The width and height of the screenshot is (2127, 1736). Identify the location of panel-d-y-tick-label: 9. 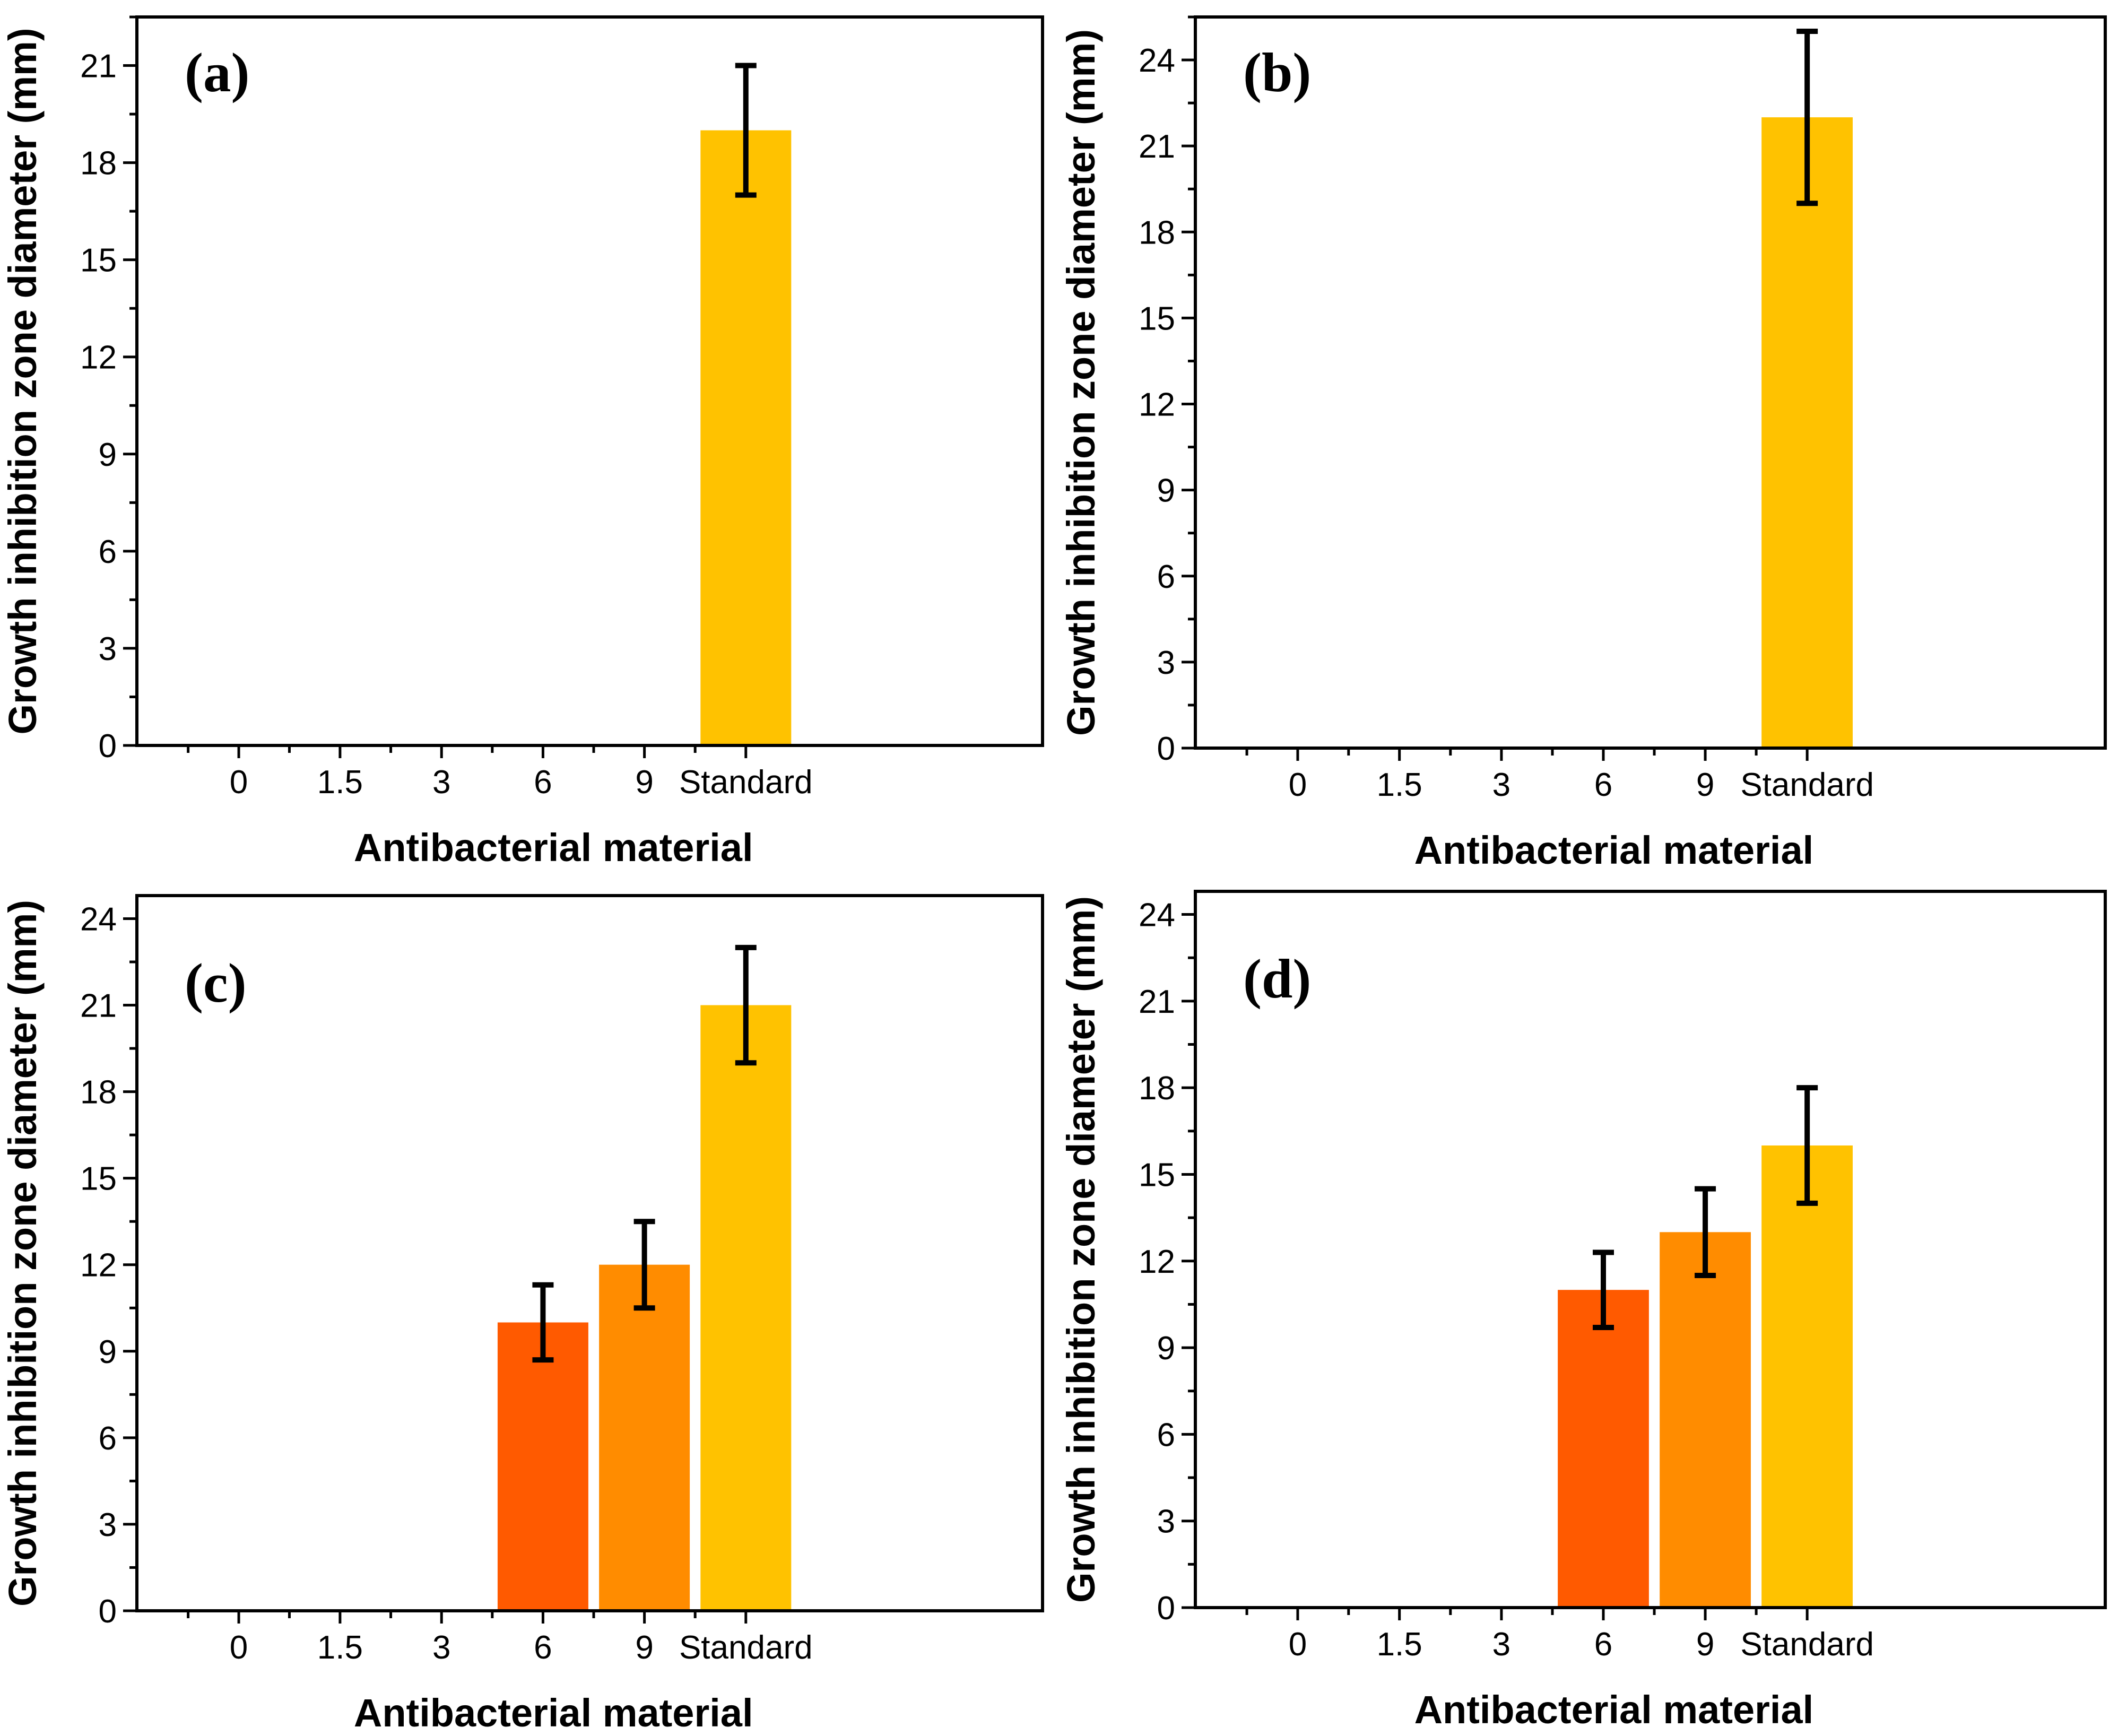
(1166, 1348).